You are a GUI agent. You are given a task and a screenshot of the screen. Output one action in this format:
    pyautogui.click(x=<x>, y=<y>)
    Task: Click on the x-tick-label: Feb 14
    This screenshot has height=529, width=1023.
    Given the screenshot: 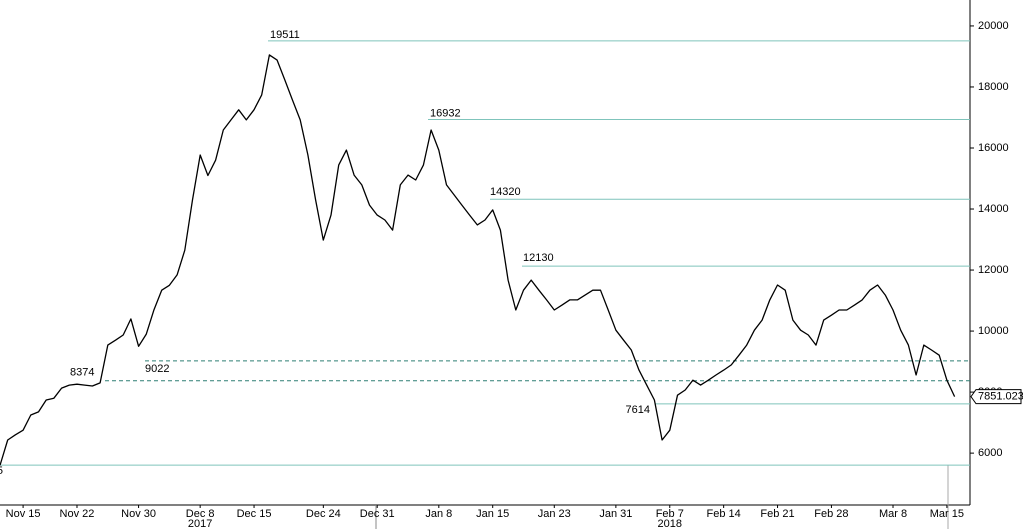 What is the action you would take?
    pyautogui.click(x=724, y=514)
    